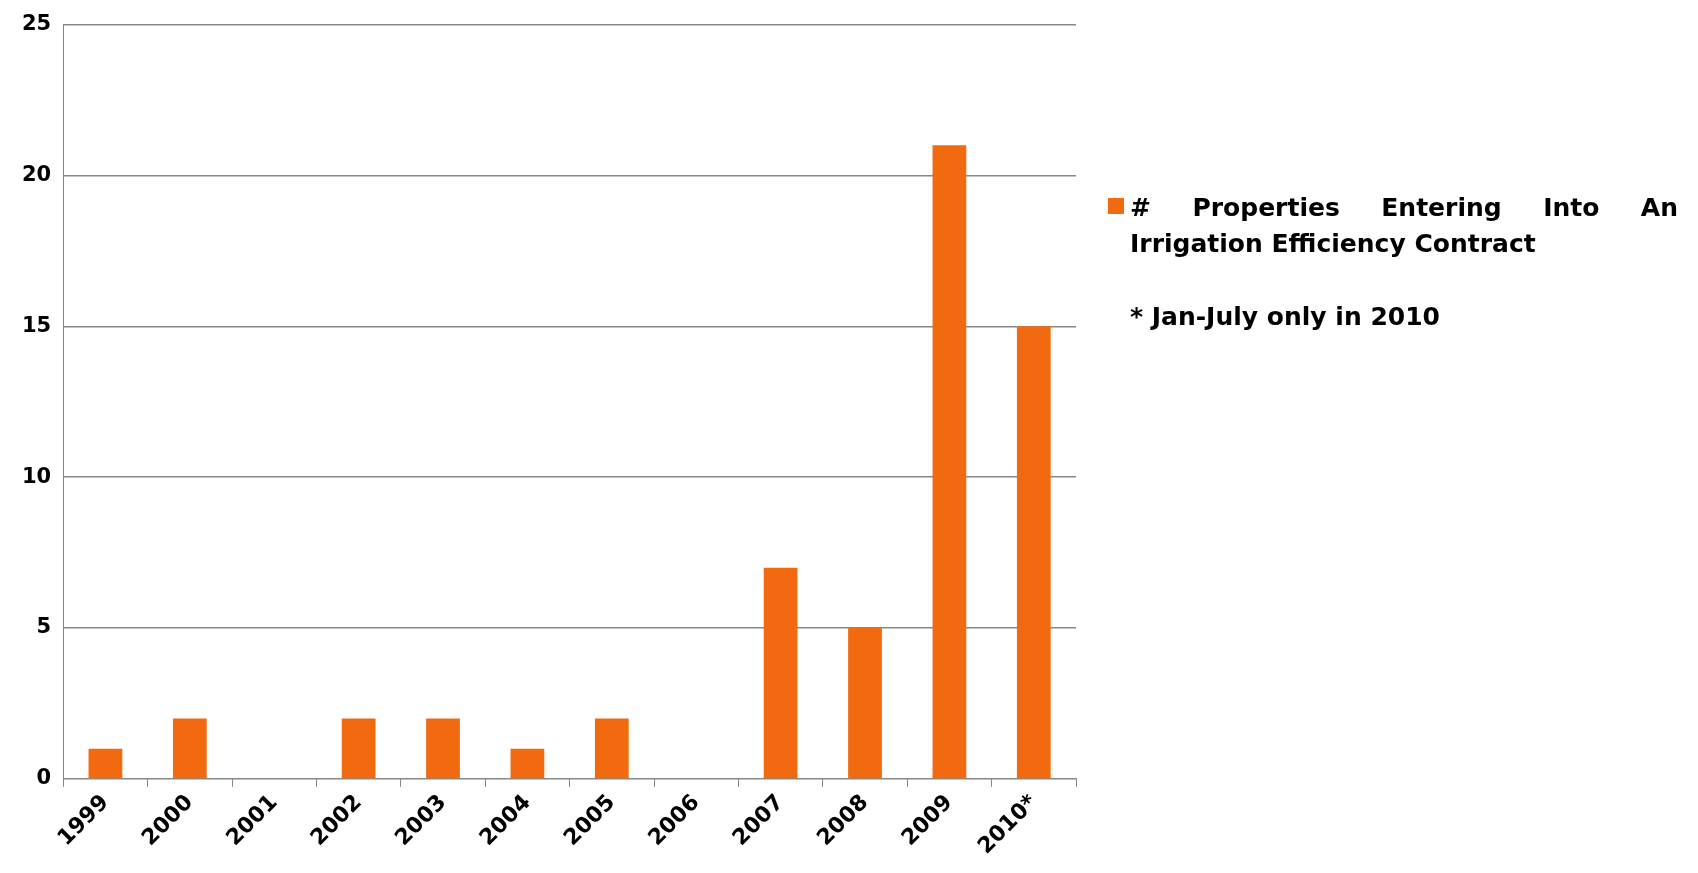  I want to click on y-tick-label: 5, so click(44, 626).